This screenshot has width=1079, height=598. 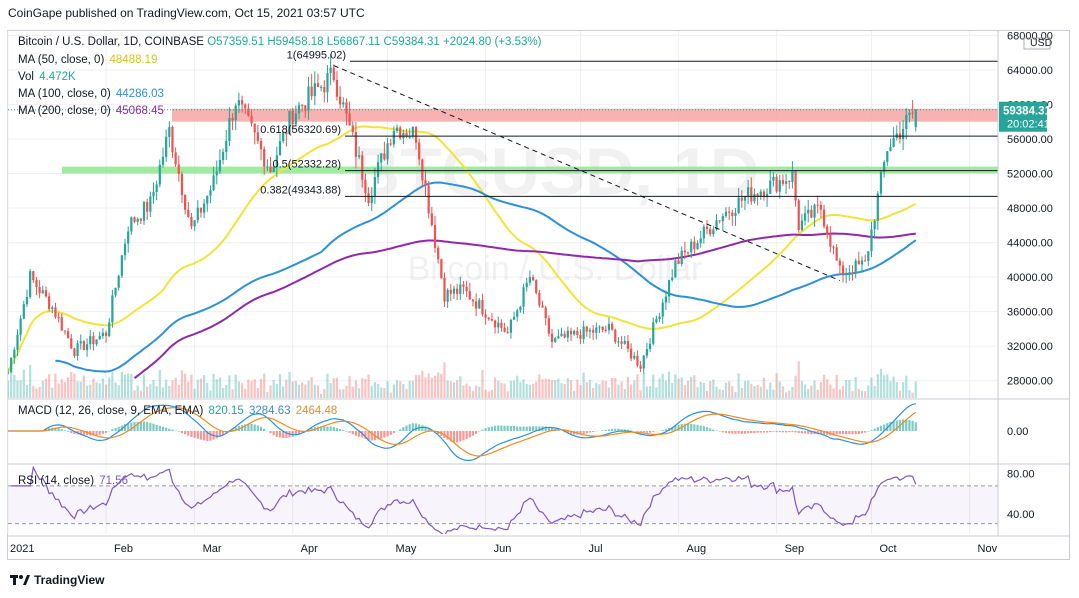 What do you see at coordinates (1030, 347) in the screenshot?
I see `price-tick-label: 32000.00` at bounding box center [1030, 347].